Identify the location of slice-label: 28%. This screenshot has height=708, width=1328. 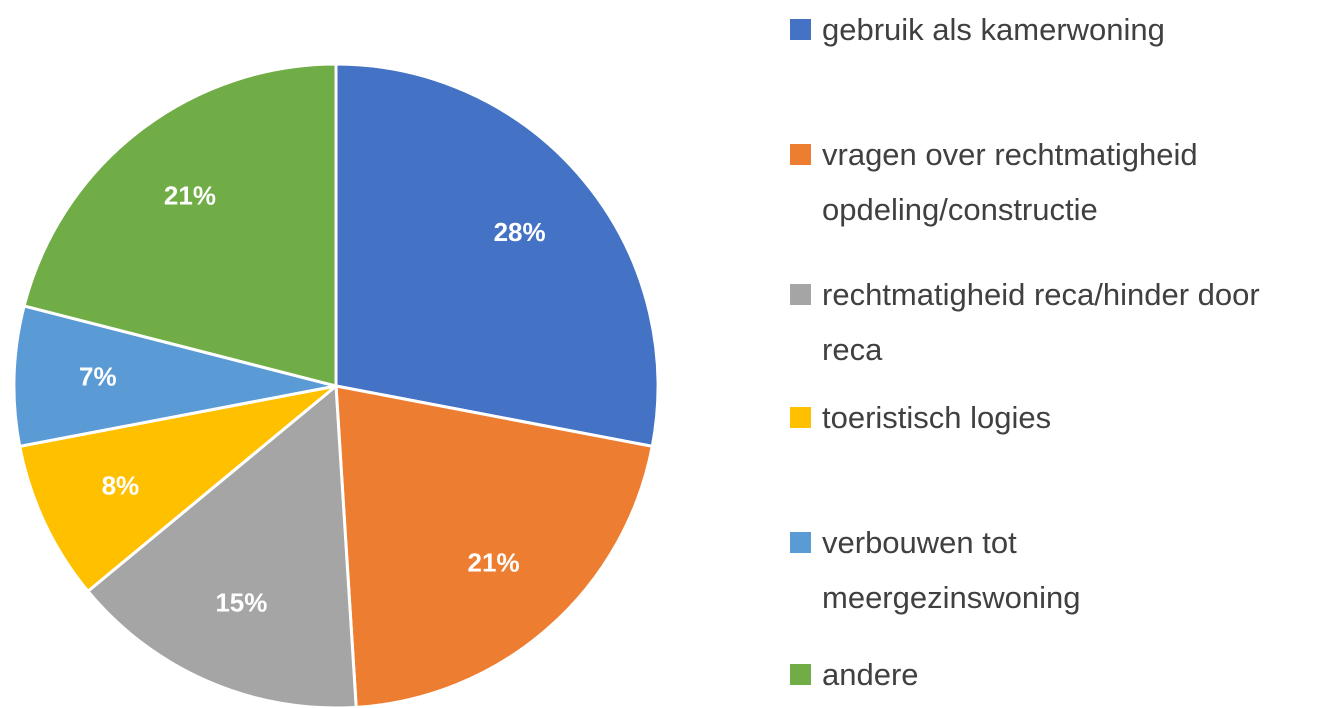
(520, 232).